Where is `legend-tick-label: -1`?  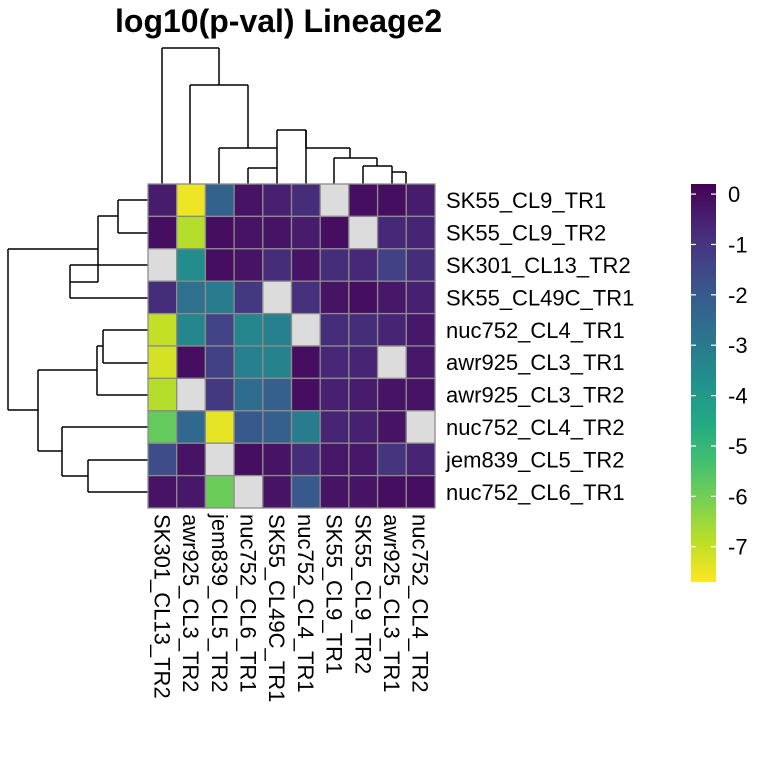
legend-tick-label: -1 is located at coordinates (738, 244).